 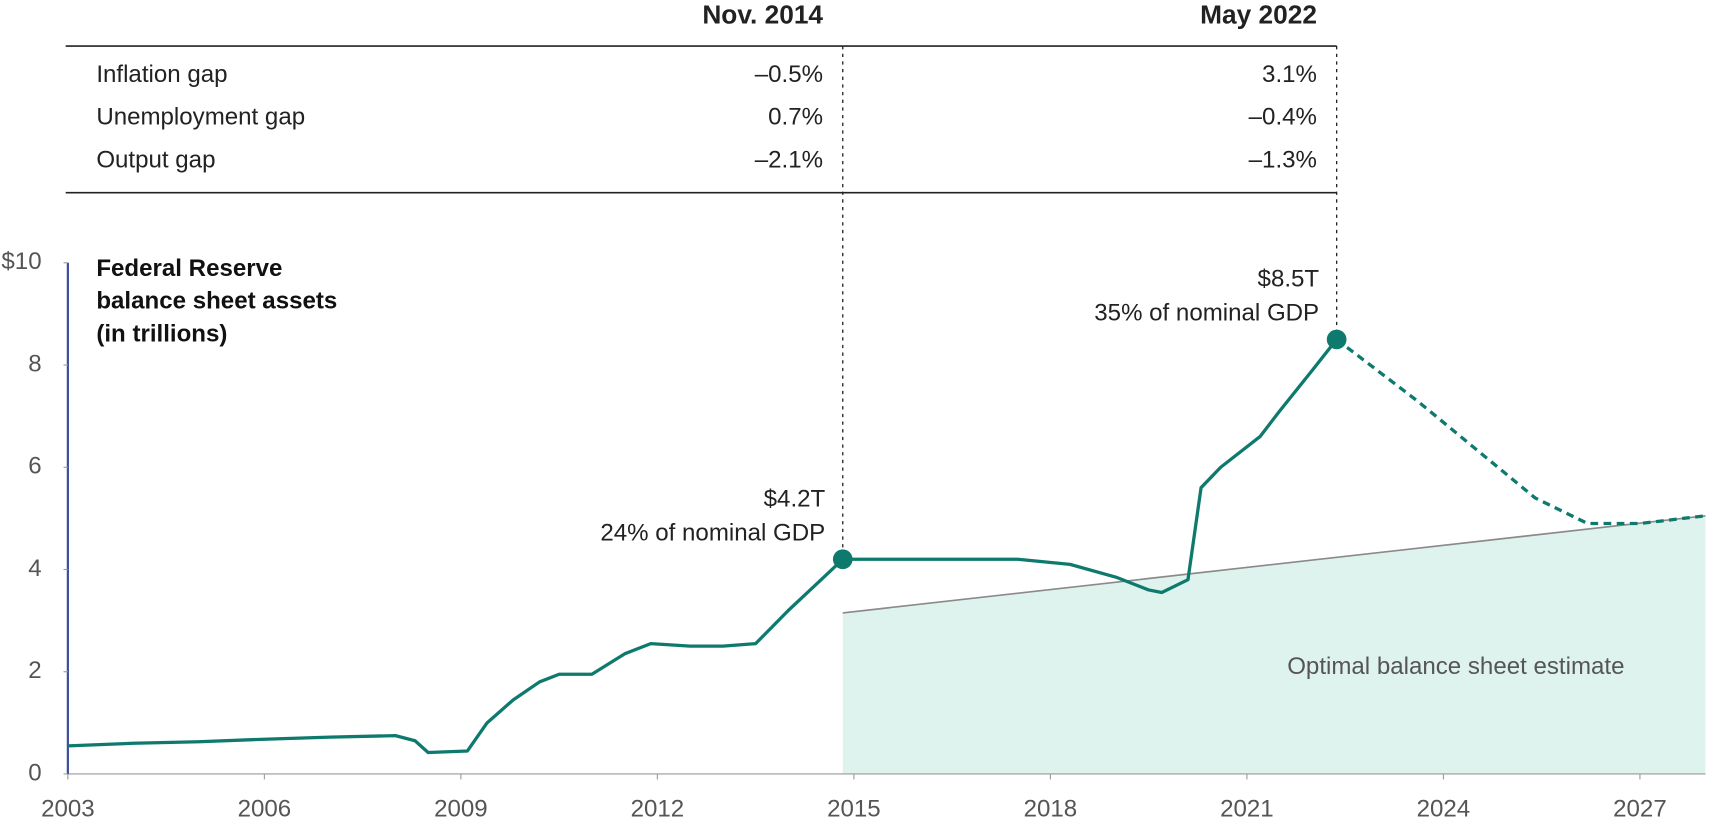 I want to click on table-cell: –0.5%, so click(x=789, y=74).